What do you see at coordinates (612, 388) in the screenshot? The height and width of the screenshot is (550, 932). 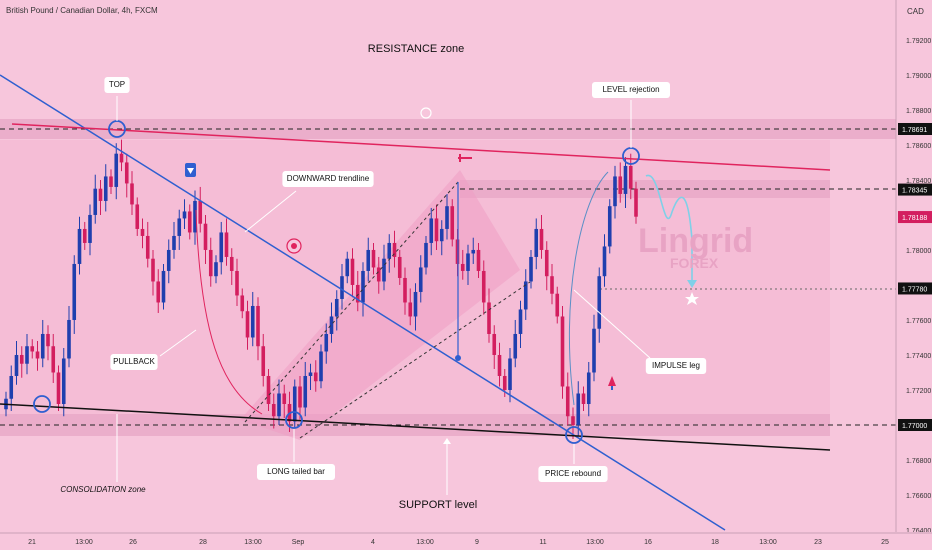 I see `rocket-flame-icon` at bounding box center [612, 388].